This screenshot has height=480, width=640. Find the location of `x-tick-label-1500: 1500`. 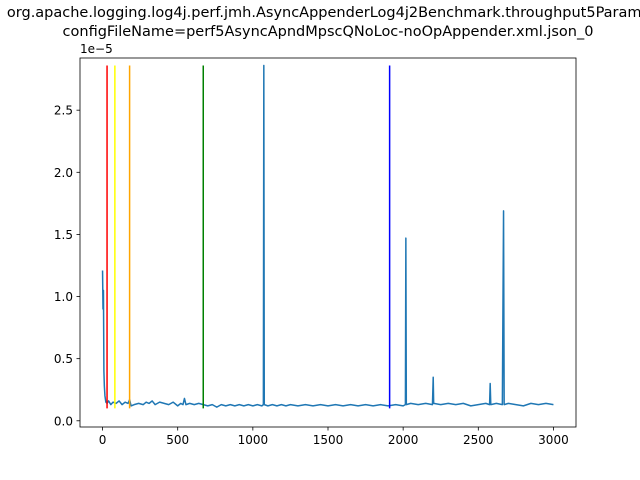

x-tick-label-1500: 1500 is located at coordinates (328, 440).